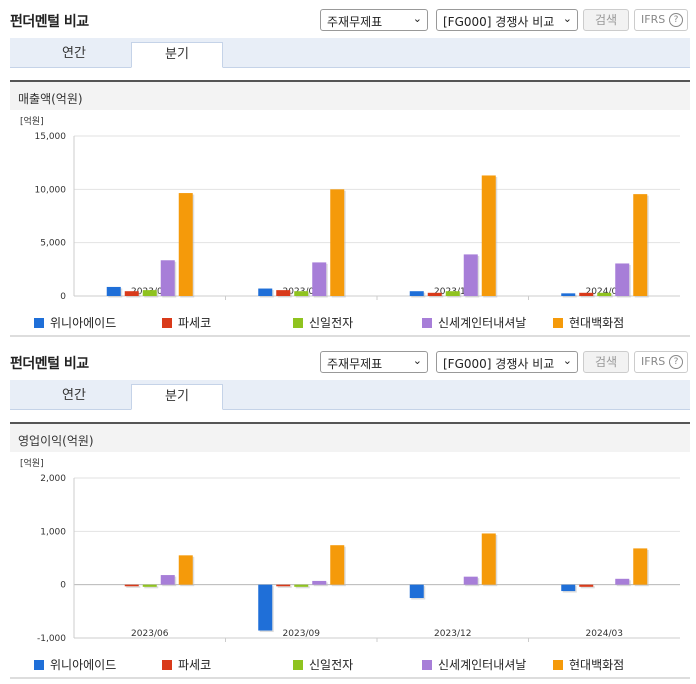  I want to click on metric-title: 매출액(억원), so click(350, 95).